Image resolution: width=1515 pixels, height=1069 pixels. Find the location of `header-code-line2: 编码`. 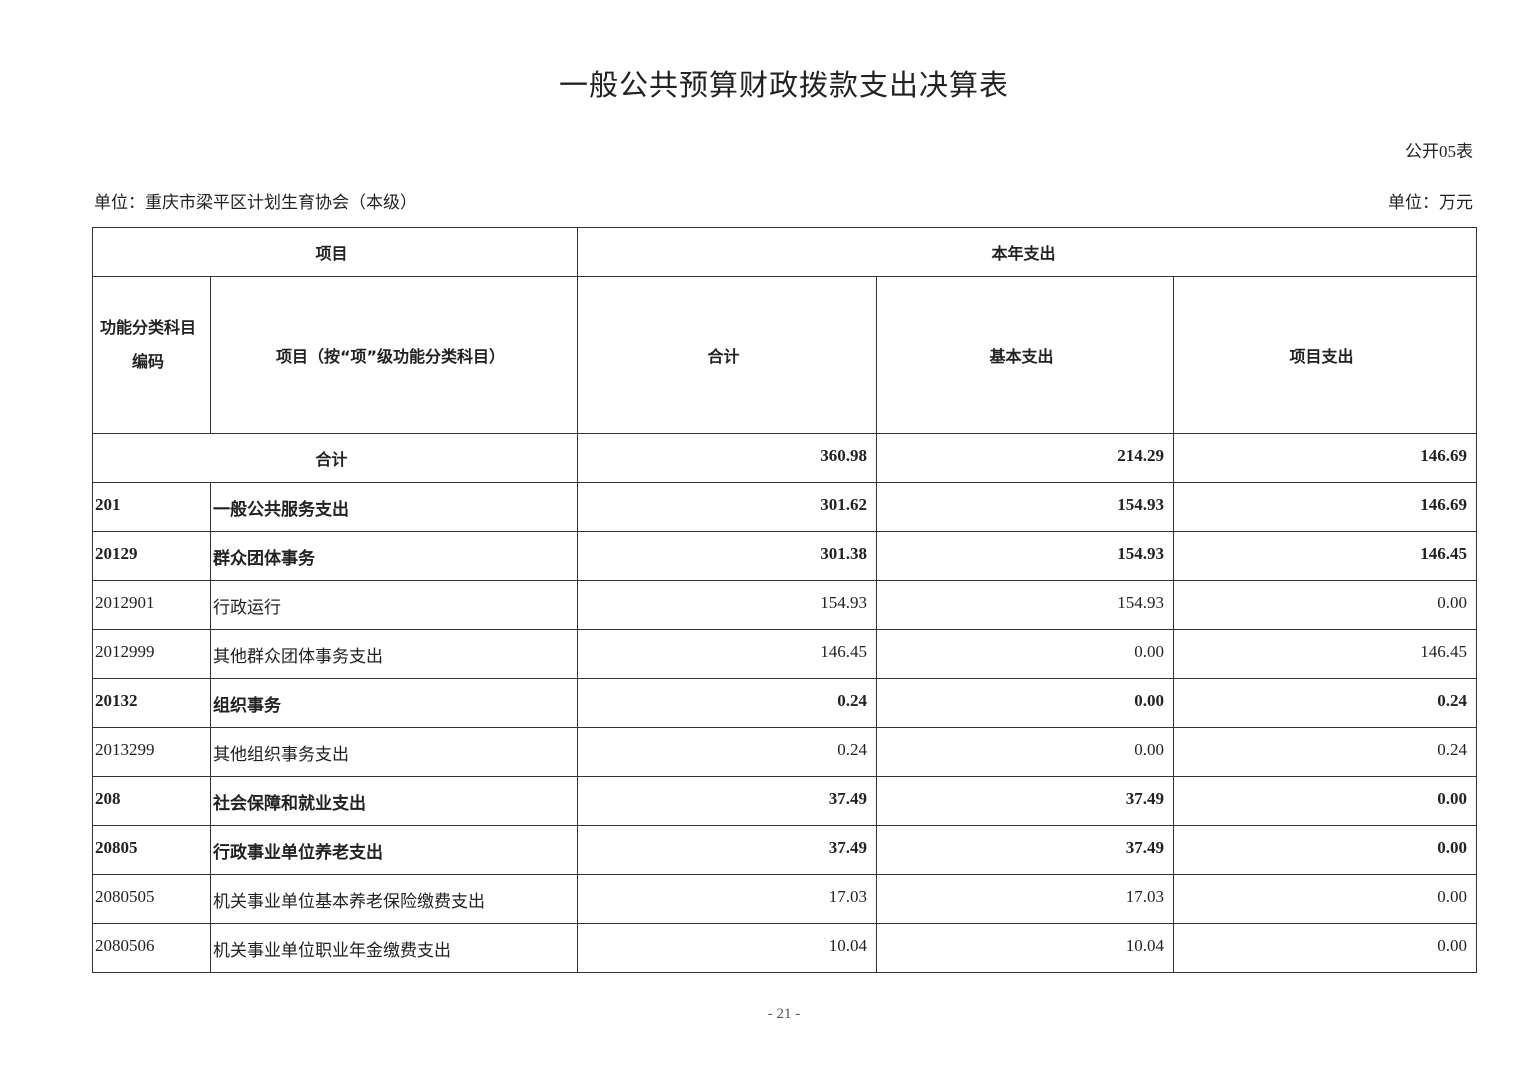

header-code-line2: 编码 is located at coordinates (147, 361).